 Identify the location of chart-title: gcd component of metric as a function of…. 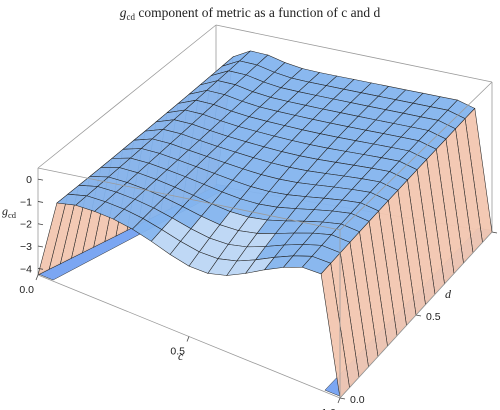
(250, 13).